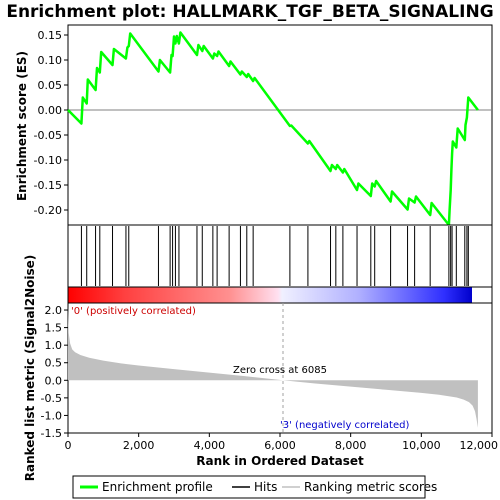 Image resolution: width=500 pixels, height=500 pixels. Describe the element at coordinates (50, 60) in the screenshot. I see `es-y-tick-label: 0.10` at that location.